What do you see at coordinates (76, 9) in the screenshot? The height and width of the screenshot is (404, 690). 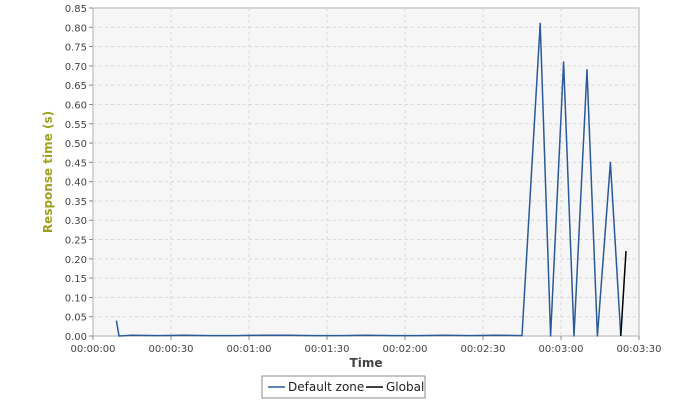 I see `y-tick-label: 0.85` at bounding box center [76, 9].